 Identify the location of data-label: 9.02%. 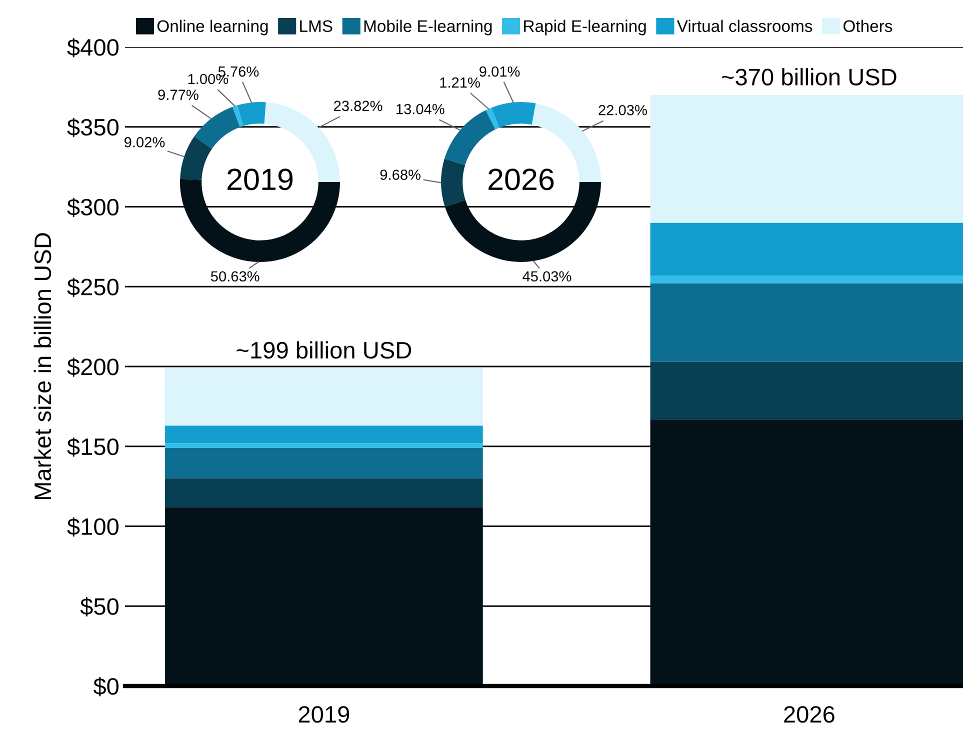
(144, 142).